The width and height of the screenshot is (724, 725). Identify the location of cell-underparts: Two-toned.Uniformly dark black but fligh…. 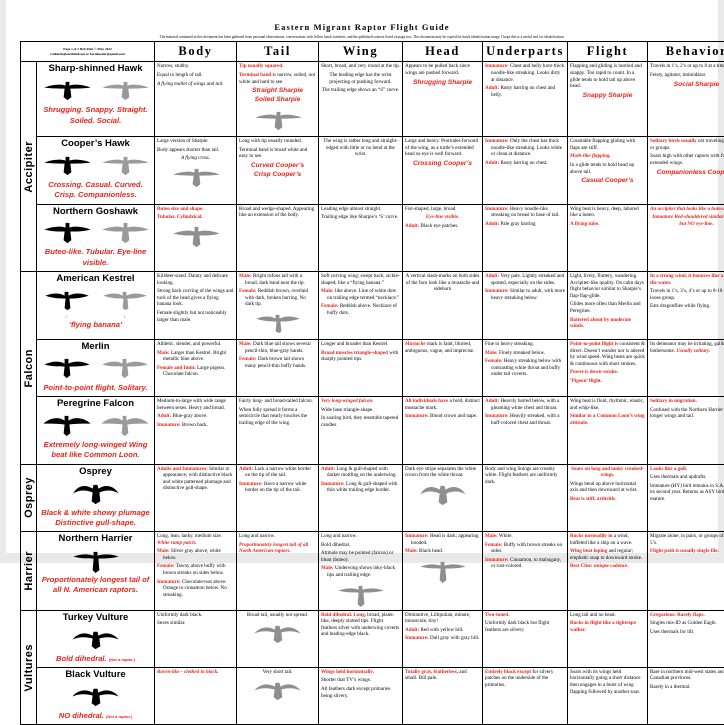
(525, 638).